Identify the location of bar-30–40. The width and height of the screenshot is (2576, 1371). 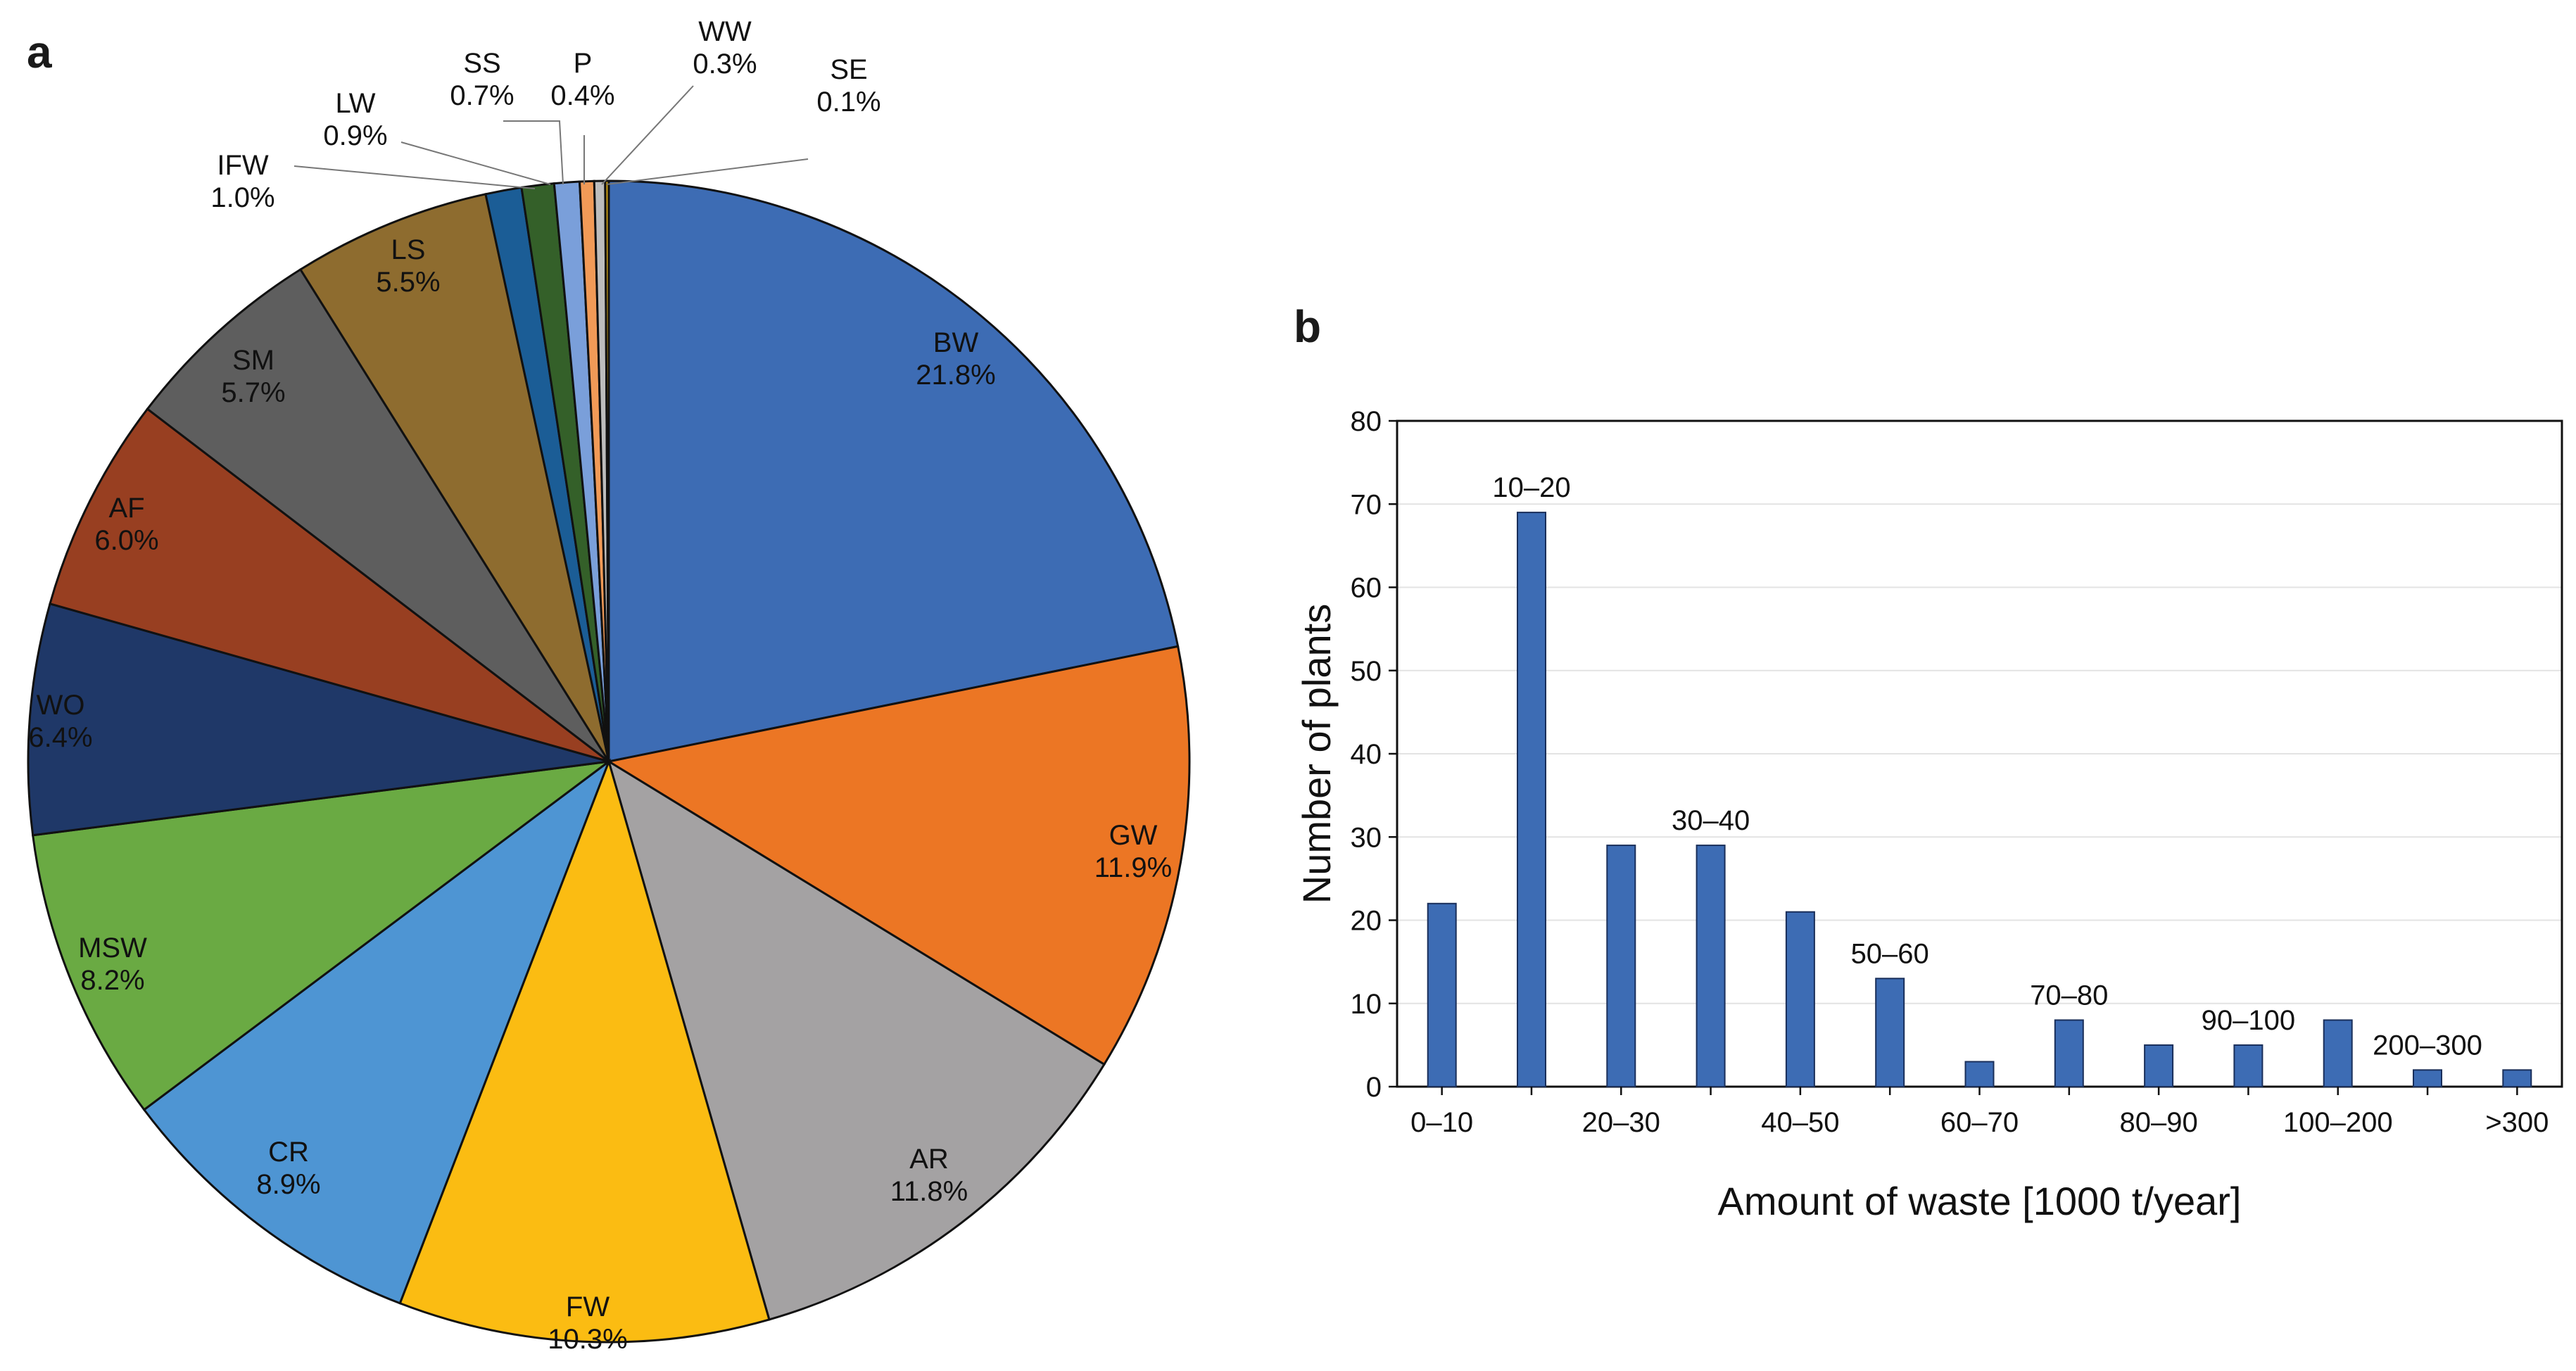
(1711, 966).